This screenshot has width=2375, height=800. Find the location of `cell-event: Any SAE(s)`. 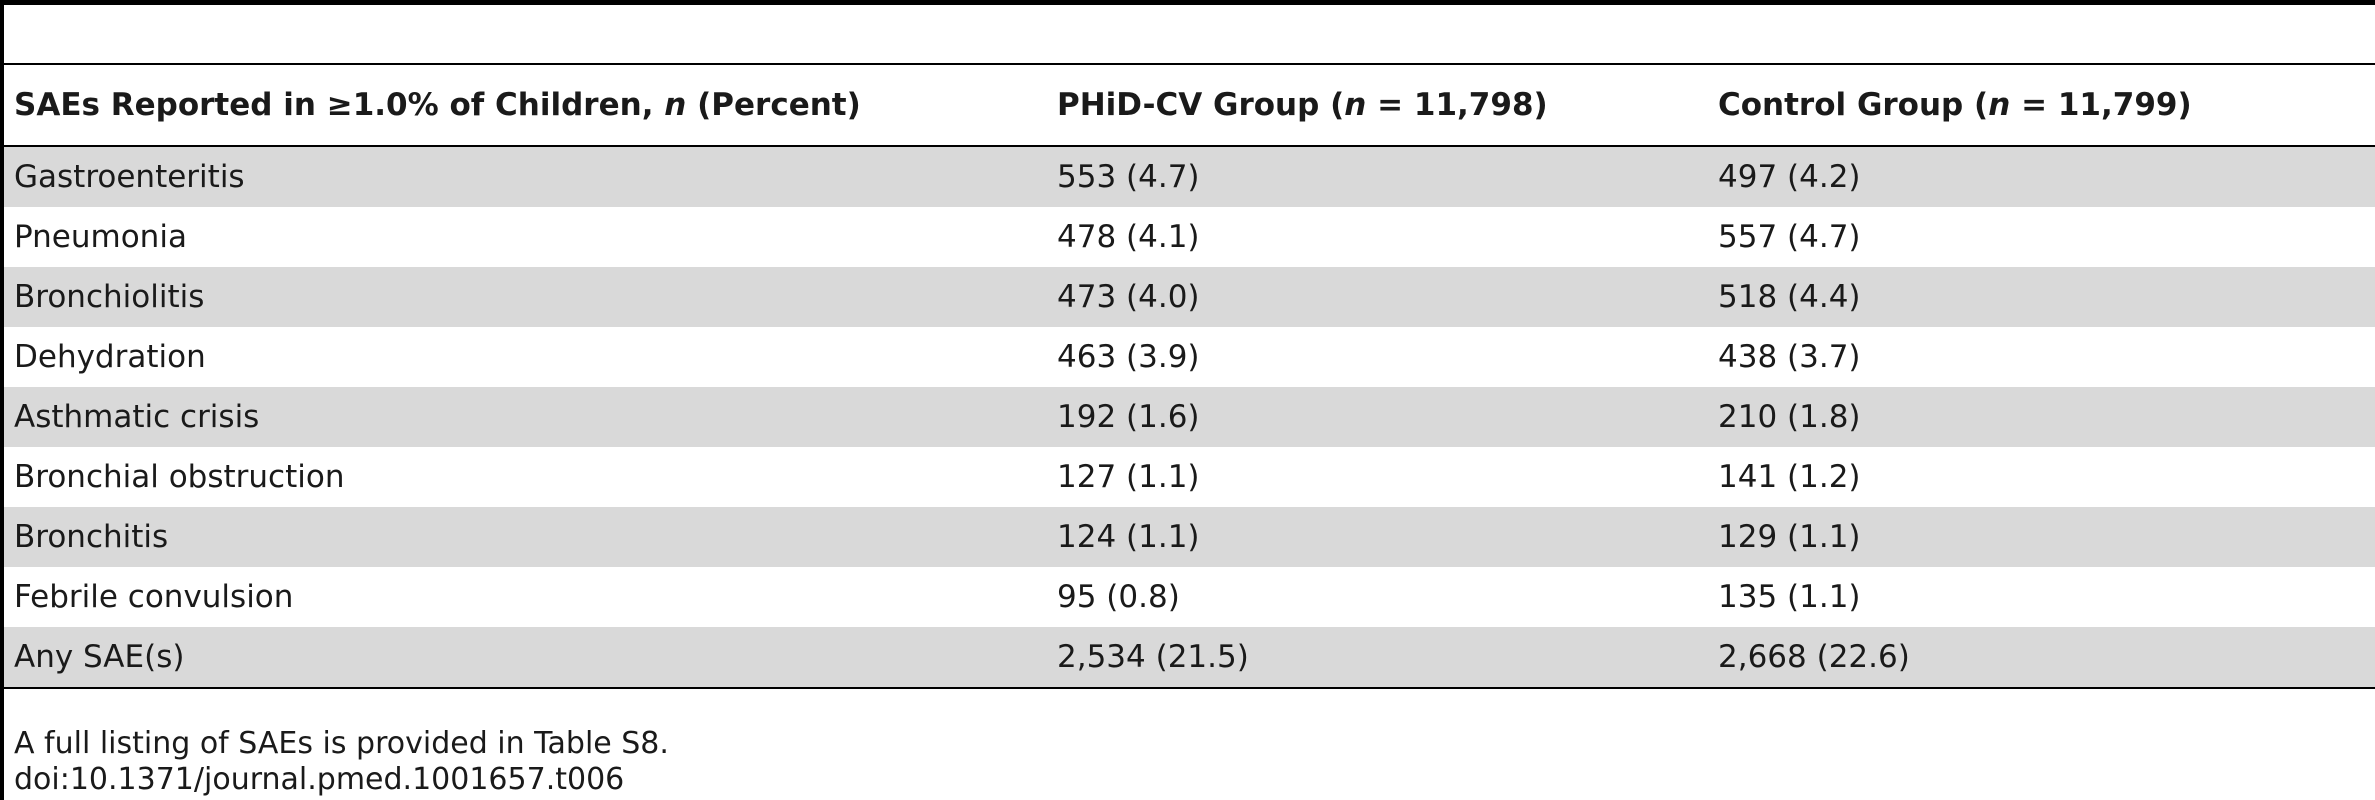

cell-event: Any SAE(s) is located at coordinates (99, 657).